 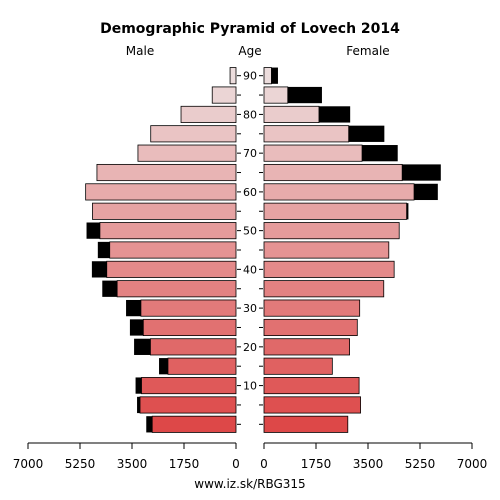 What do you see at coordinates (472, 464) in the screenshot?
I see `female-x-tick-label: 7000` at bounding box center [472, 464].